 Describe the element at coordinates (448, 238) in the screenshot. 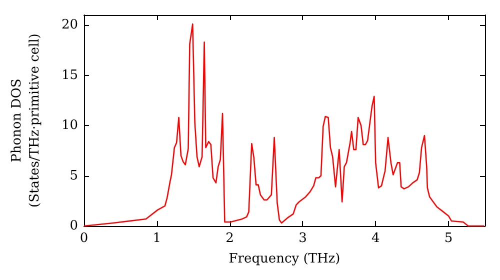

I see `x-tick-label: 5` at that location.